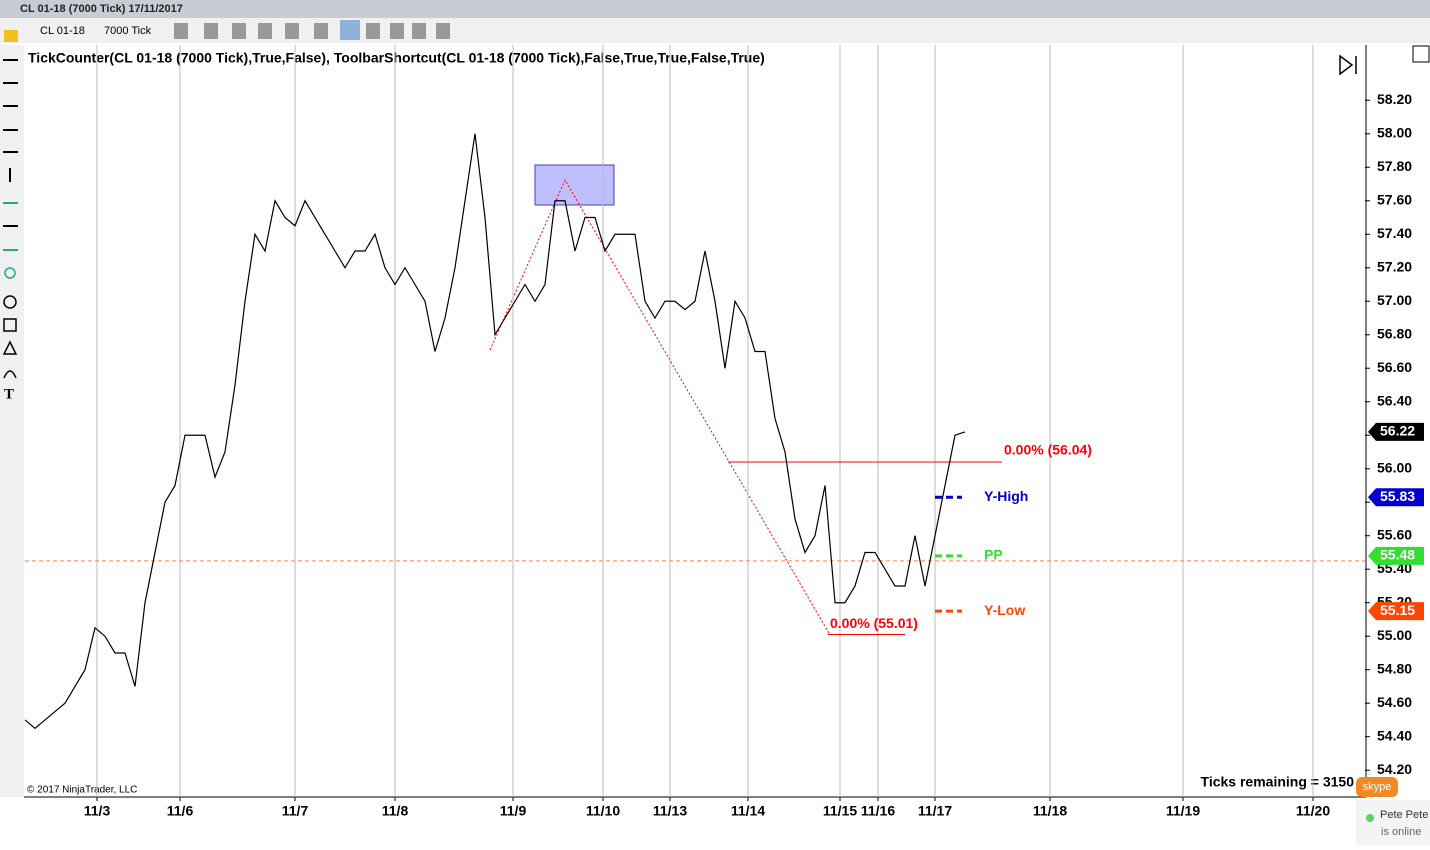 The image size is (1430, 850). I want to click on window-title: CL 01-18 (7000 Tick) 17/11/2017, so click(101, 9).